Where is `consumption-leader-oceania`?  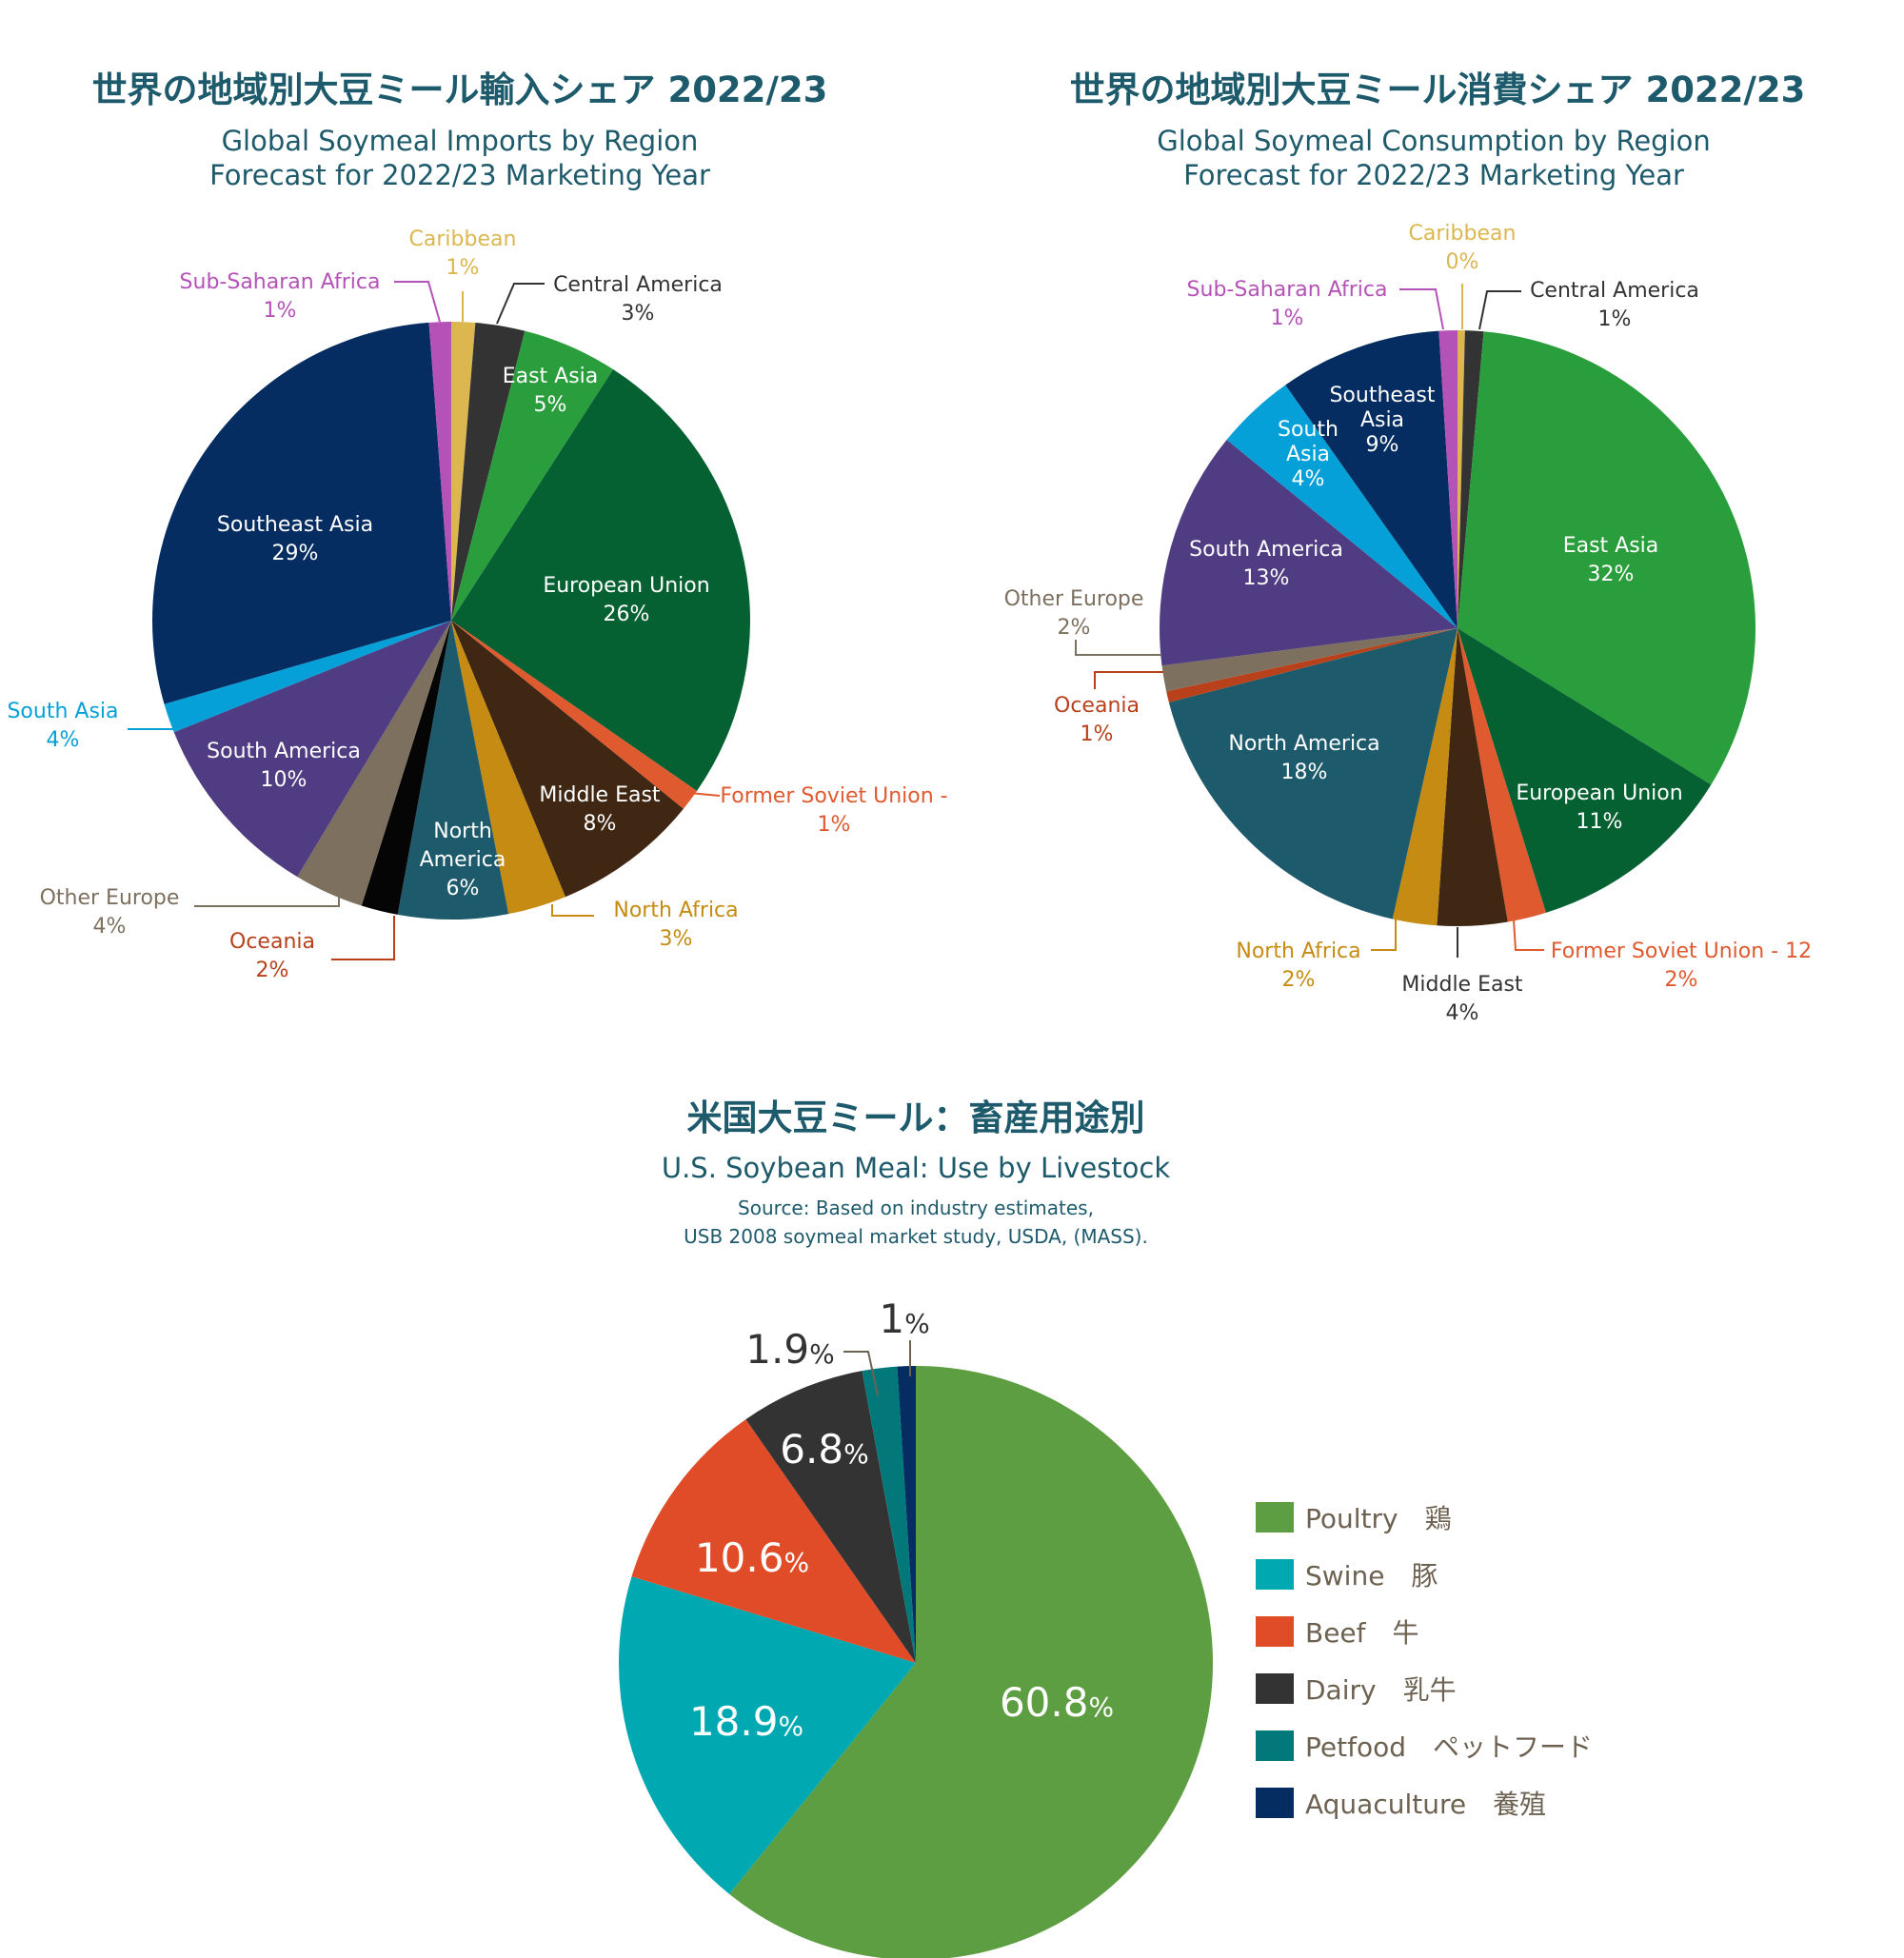
consumption-leader-oceania is located at coordinates (1128, 680).